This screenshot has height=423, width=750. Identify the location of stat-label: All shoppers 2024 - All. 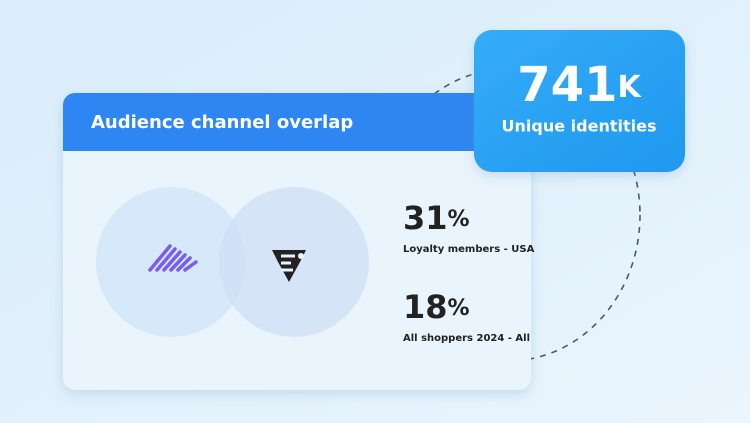
(466, 338).